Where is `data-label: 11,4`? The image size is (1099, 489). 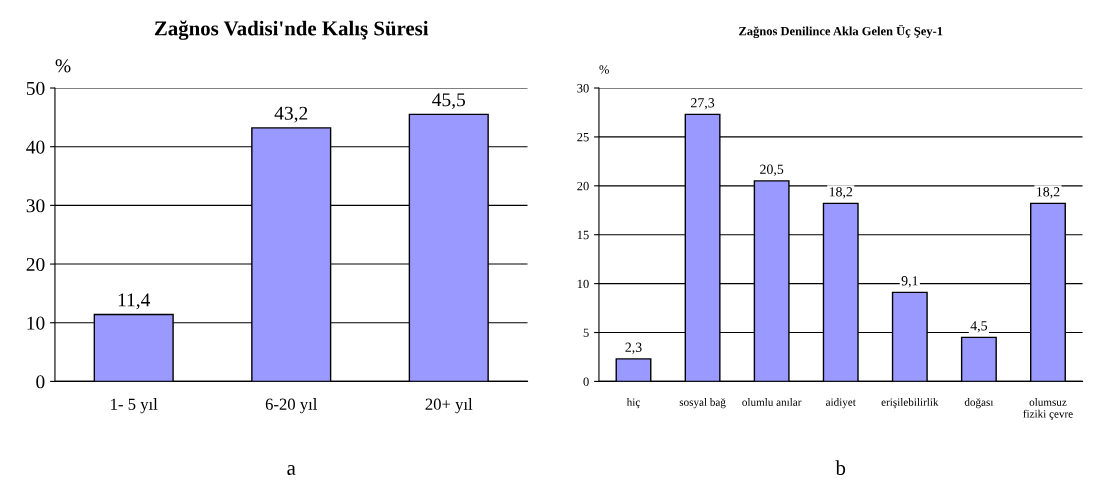
data-label: 11,4 is located at coordinates (134, 301).